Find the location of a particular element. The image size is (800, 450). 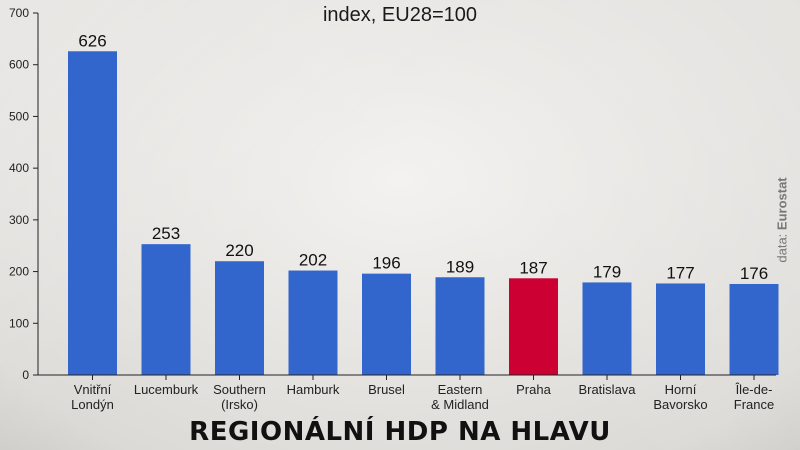

data-label: 220 is located at coordinates (239, 250).